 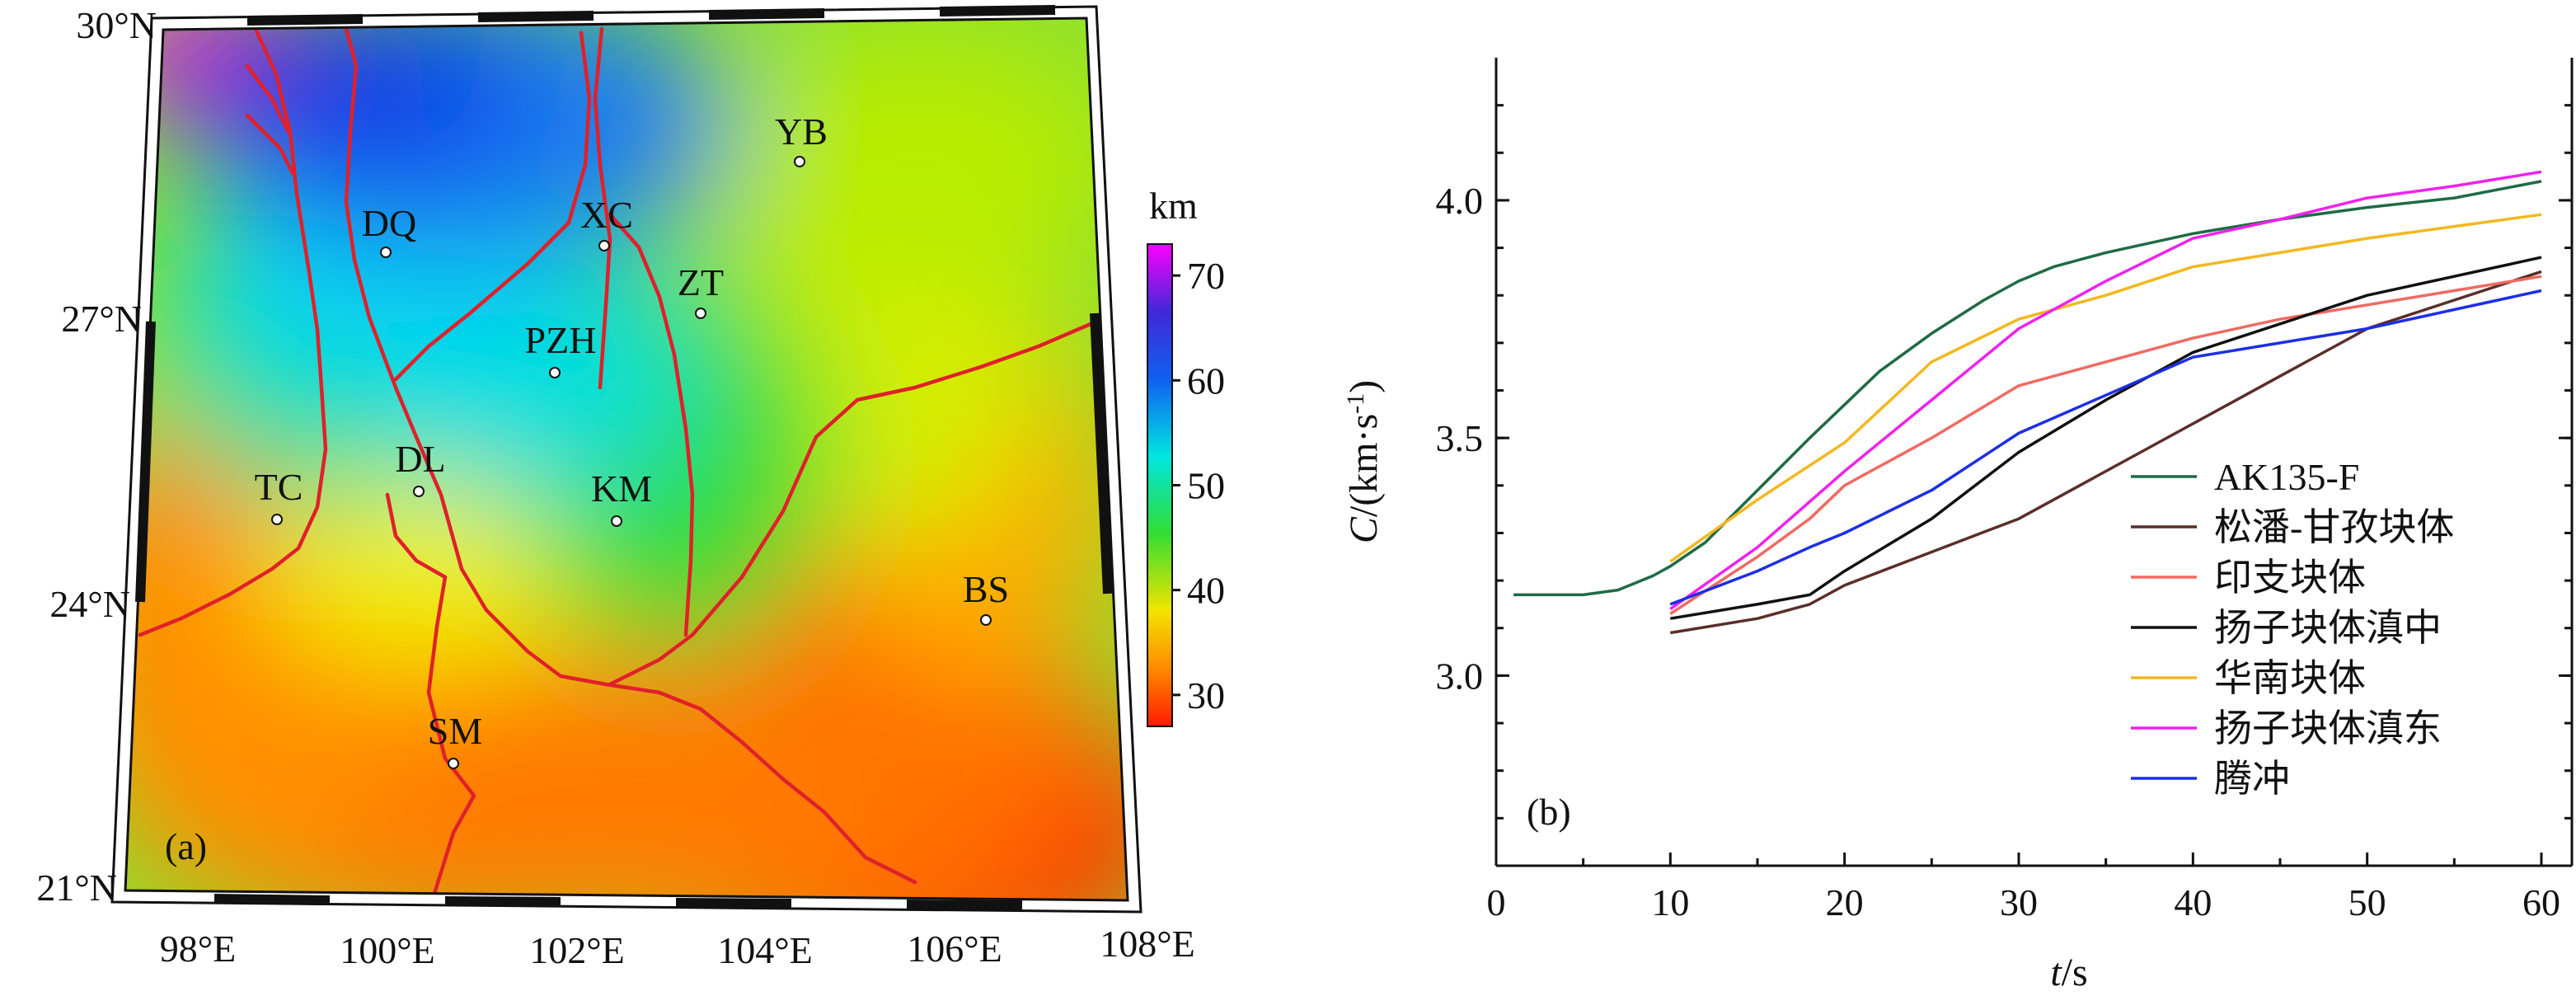 What do you see at coordinates (389, 223) in the screenshot?
I see `station-label: DQ` at bounding box center [389, 223].